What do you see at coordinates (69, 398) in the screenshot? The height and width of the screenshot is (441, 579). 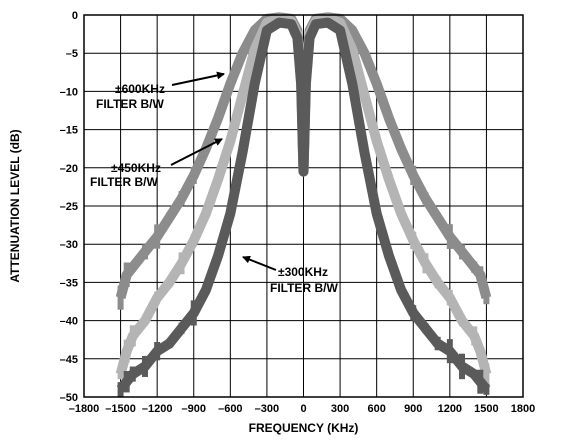 I see `y-tick-label-10: –50` at bounding box center [69, 398].